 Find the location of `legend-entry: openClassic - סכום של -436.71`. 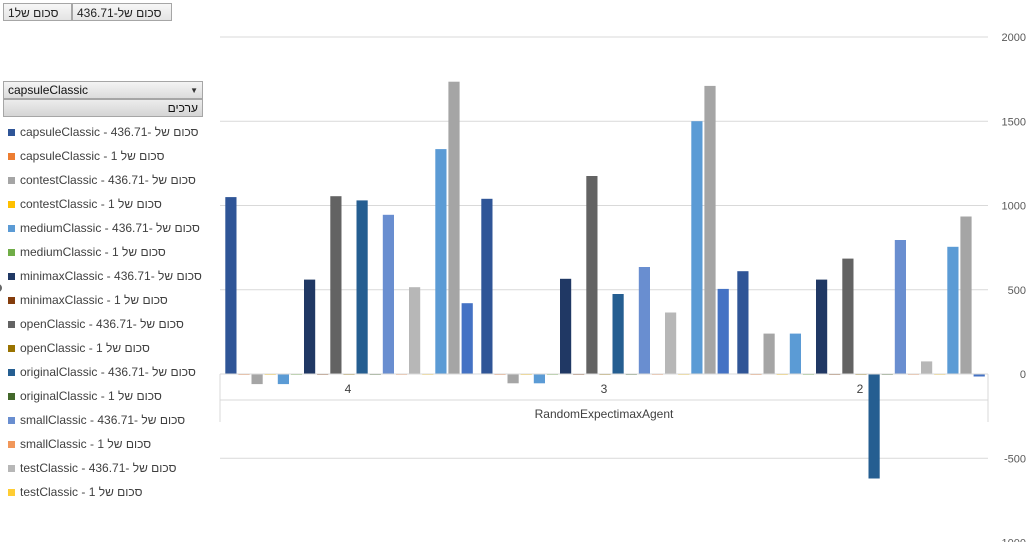

legend-entry: openClassic - סכום של -436.71 is located at coordinates (108, 324).